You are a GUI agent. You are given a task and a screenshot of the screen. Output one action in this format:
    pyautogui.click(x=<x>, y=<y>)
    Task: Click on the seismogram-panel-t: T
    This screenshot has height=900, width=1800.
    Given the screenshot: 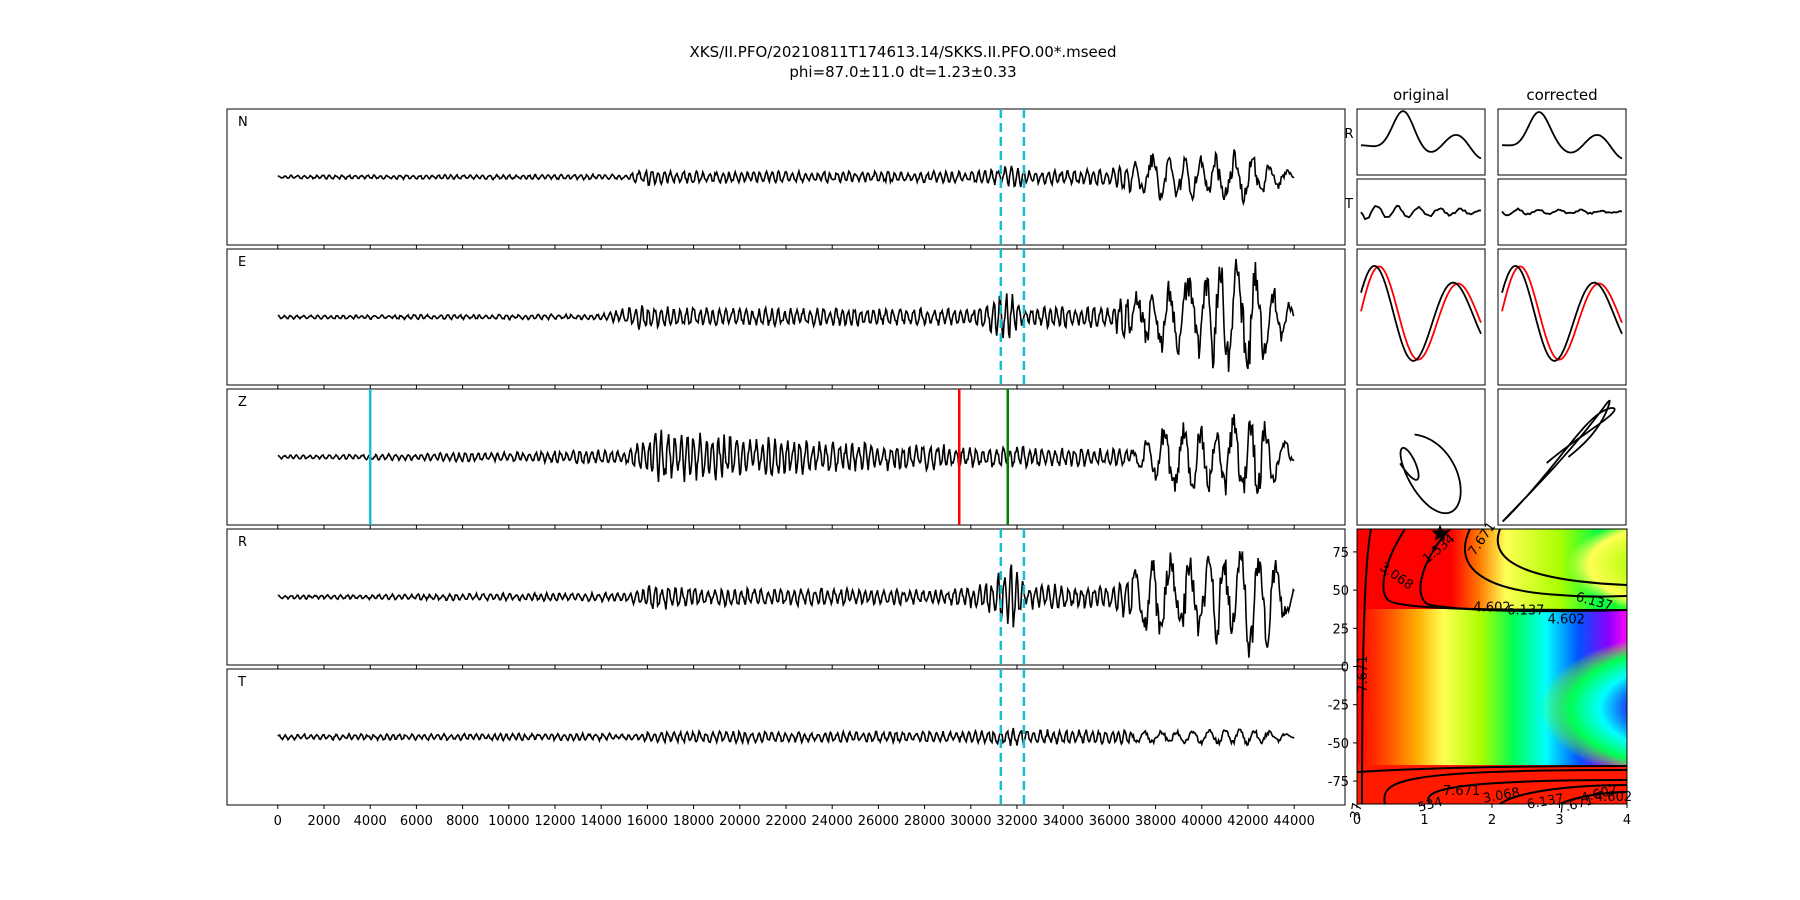 What is the action you would take?
    pyautogui.click(x=786, y=738)
    